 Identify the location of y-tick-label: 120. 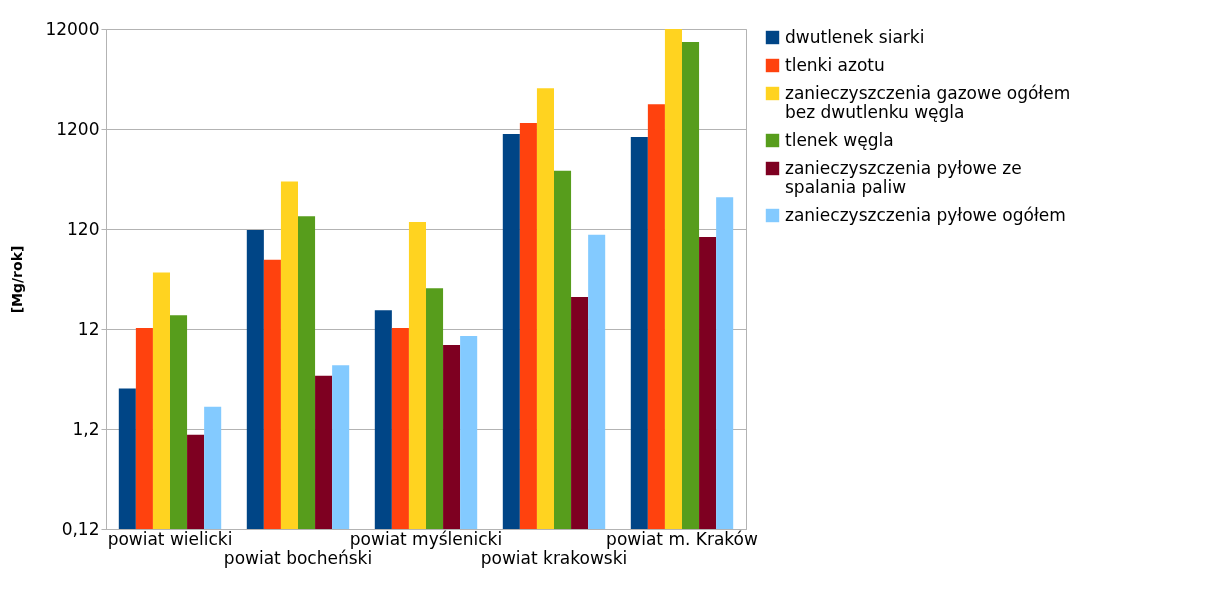
(83, 228).